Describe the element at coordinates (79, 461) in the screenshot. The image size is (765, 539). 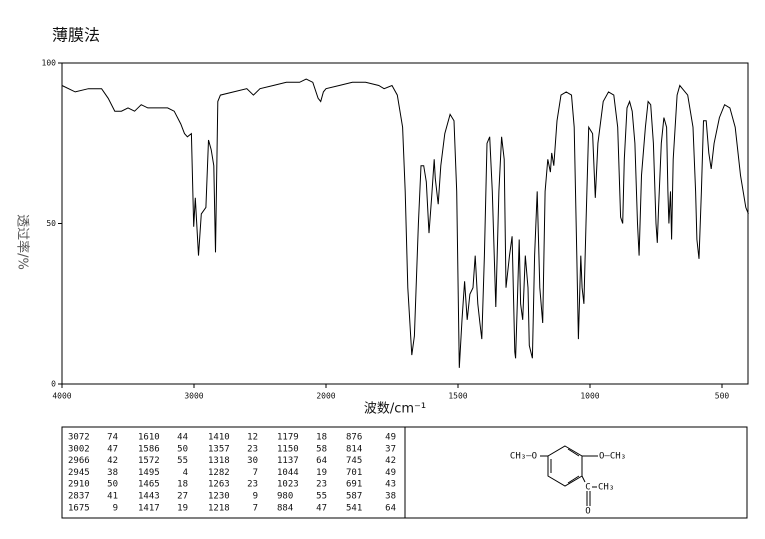
I see `peak-wavenumber: 2966` at that location.